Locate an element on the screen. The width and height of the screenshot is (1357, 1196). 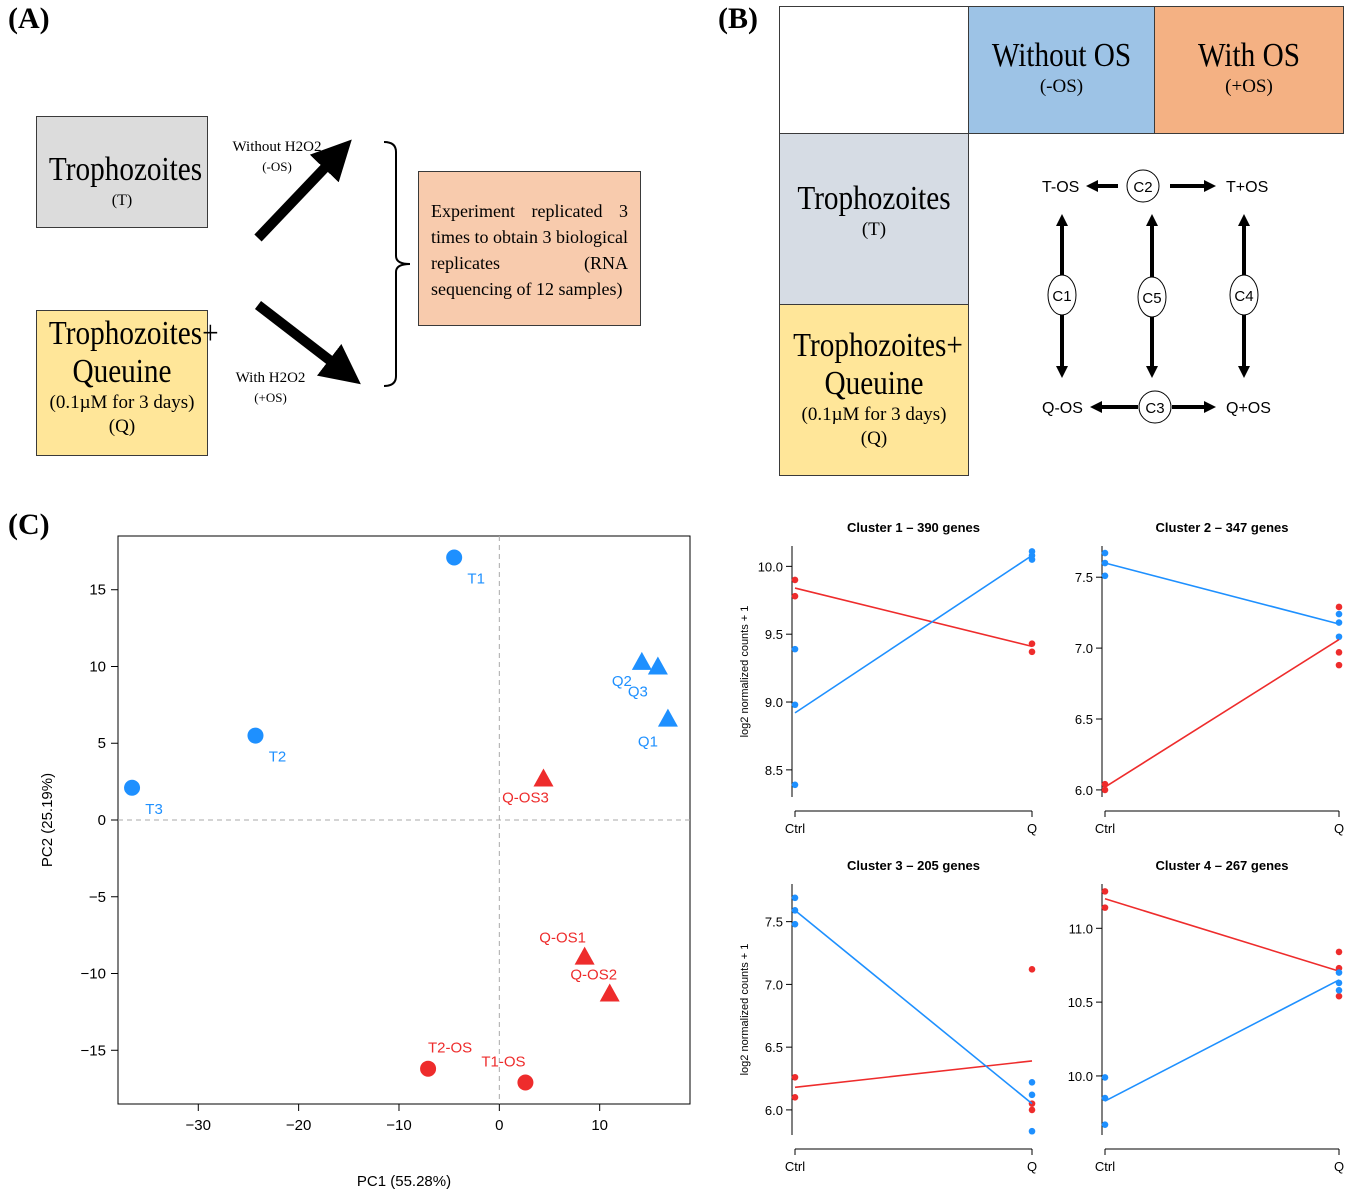
c4-label: C4 is located at coordinates (1243, 296).